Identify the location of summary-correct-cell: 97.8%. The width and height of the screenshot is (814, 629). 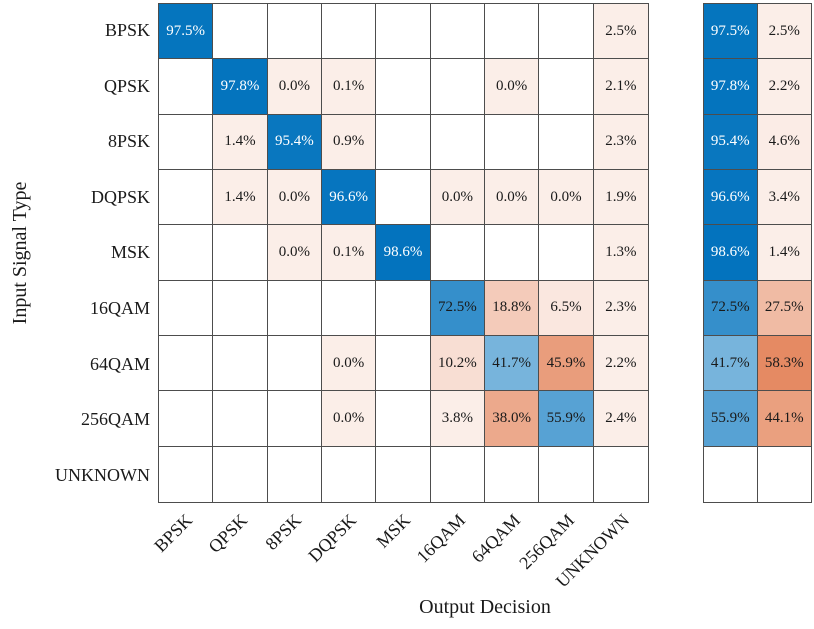
(731, 87).